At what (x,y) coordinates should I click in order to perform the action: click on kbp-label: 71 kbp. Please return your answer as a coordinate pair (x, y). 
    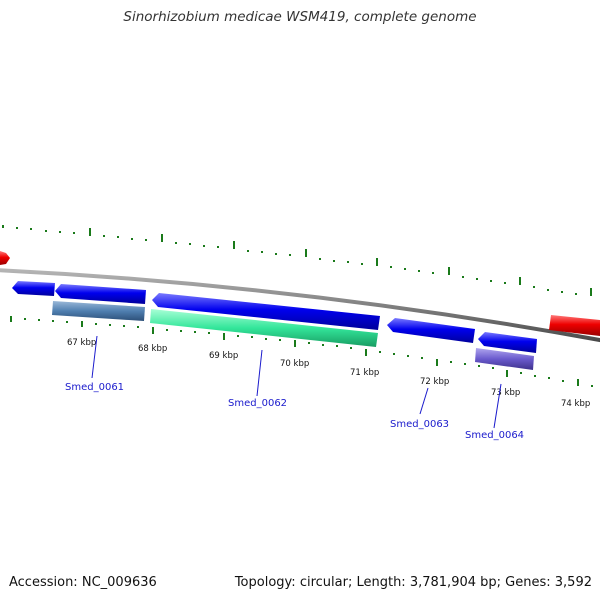
    Looking at the image, I should click on (364, 373).